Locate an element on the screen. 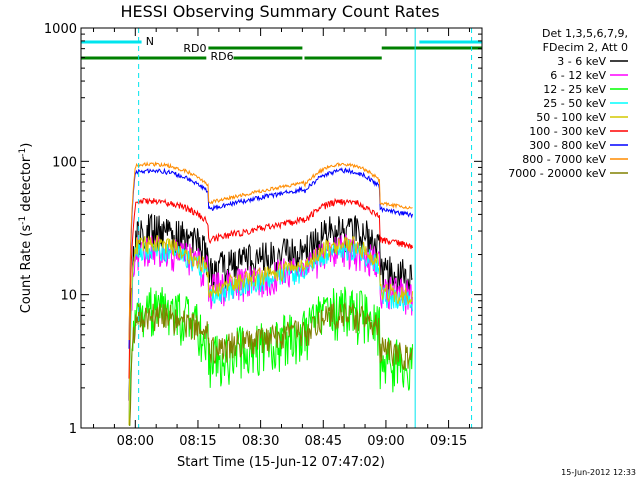 The height and width of the screenshot is (480, 640). x-tick-label: 09:00 is located at coordinates (385, 441).